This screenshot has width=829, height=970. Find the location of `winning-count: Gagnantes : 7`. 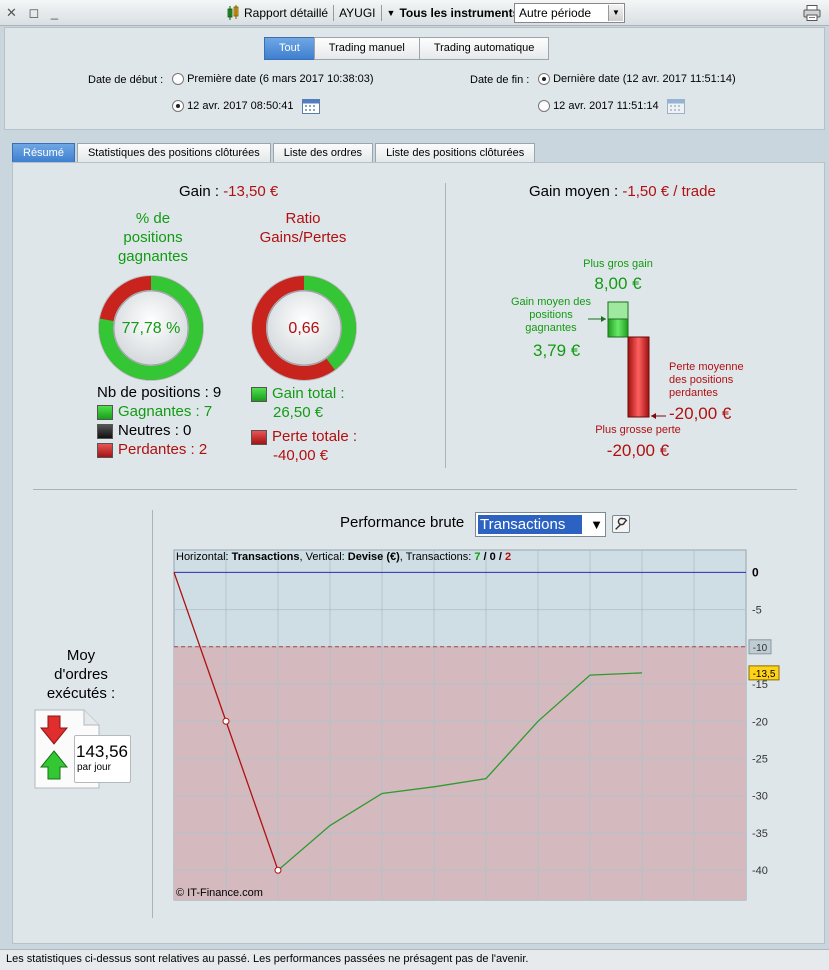

winning-count: Gagnantes : 7 is located at coordinates (154, 411).